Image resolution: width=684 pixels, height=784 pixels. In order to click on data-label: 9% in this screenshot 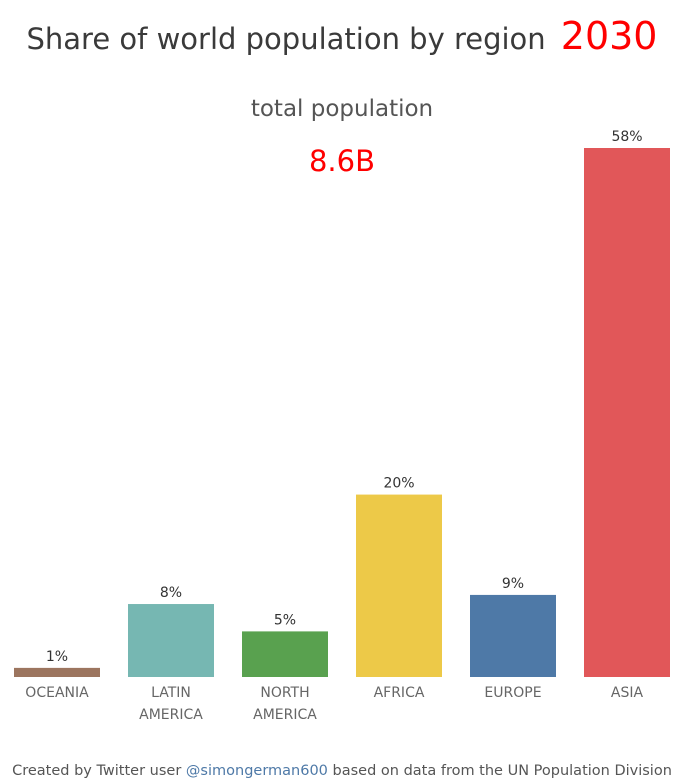, I will do `click(513, 584)`.